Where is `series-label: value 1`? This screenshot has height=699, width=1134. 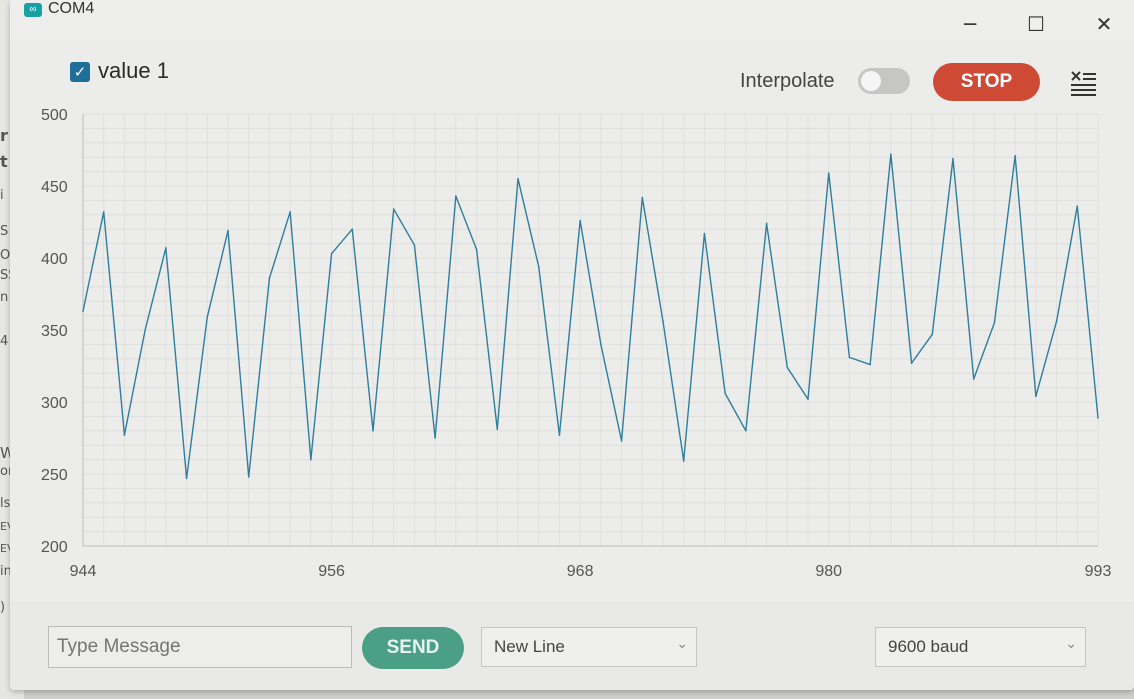
series-label: value 1 is located at coordinates (133, 70).